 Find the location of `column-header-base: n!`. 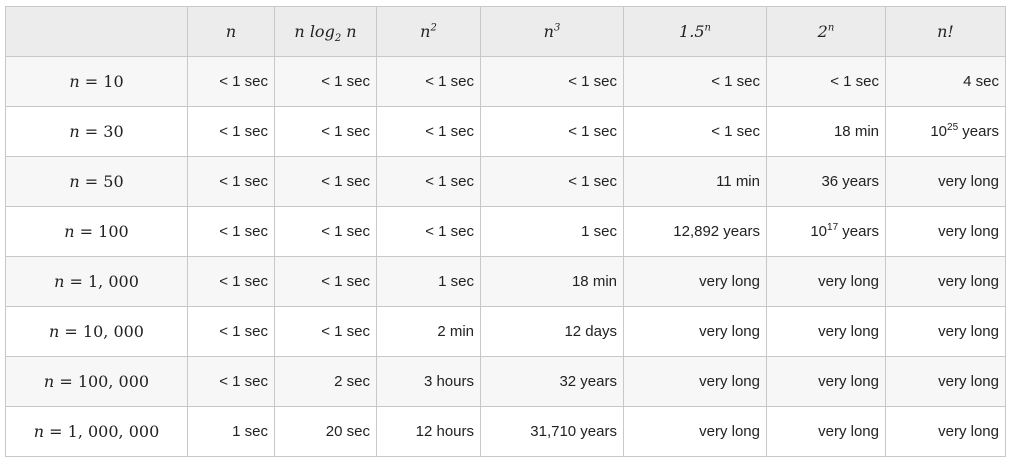

column-header-base: n! is located at coordinates (945, 31).